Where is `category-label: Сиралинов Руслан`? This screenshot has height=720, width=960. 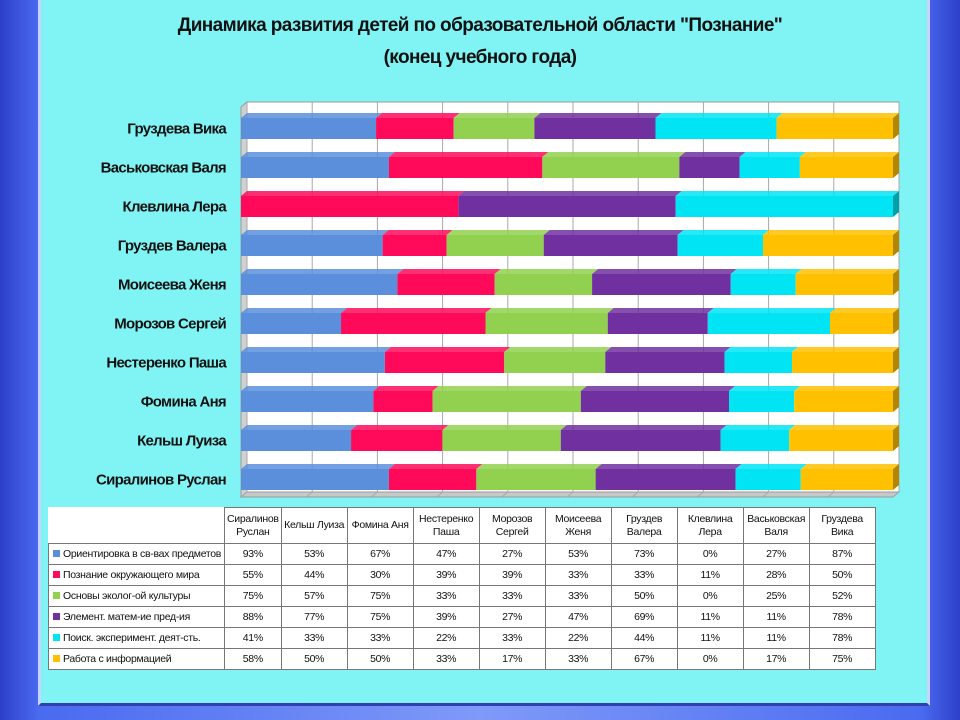
category-label: Сиралинов Руслан is located at coordinates (161, 480).